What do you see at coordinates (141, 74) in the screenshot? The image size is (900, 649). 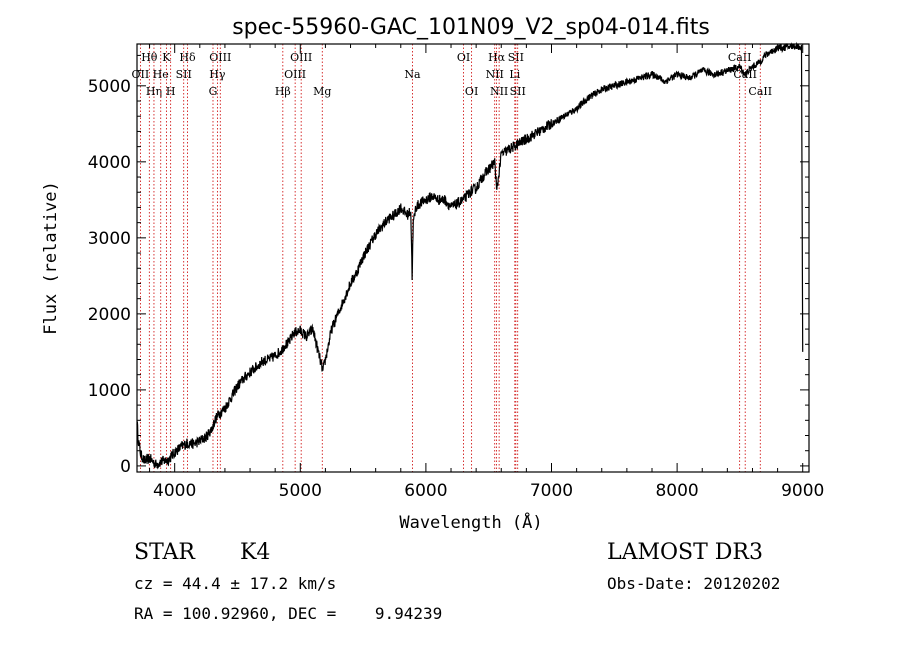 I see `line-label: OII` at bounding box center [141, 74].